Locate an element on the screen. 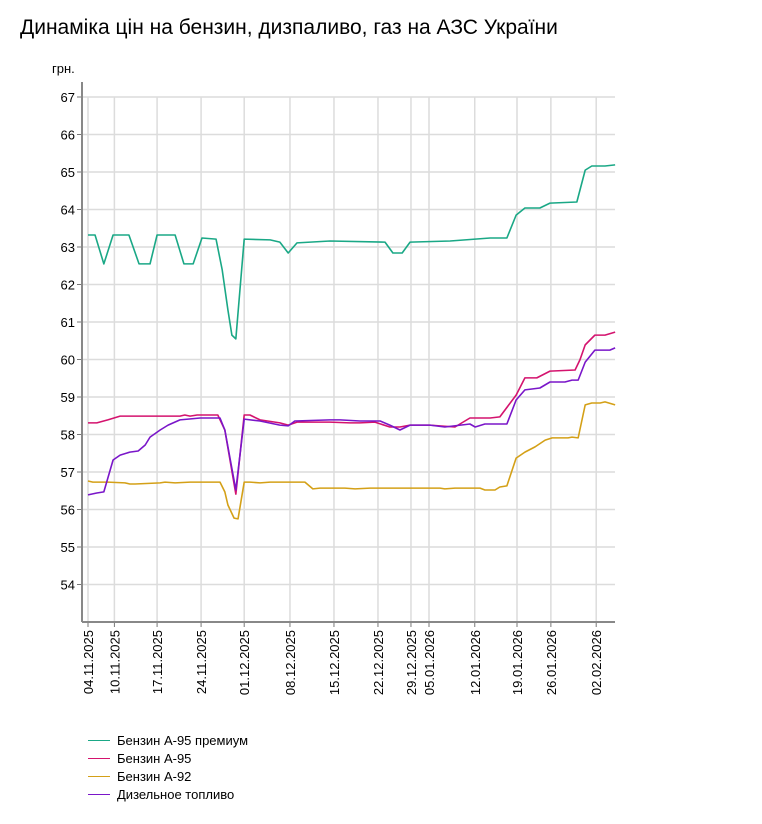 This screenshot has width=762, height=824. y-tick-label: 57 is located at coordinates (68, 472).